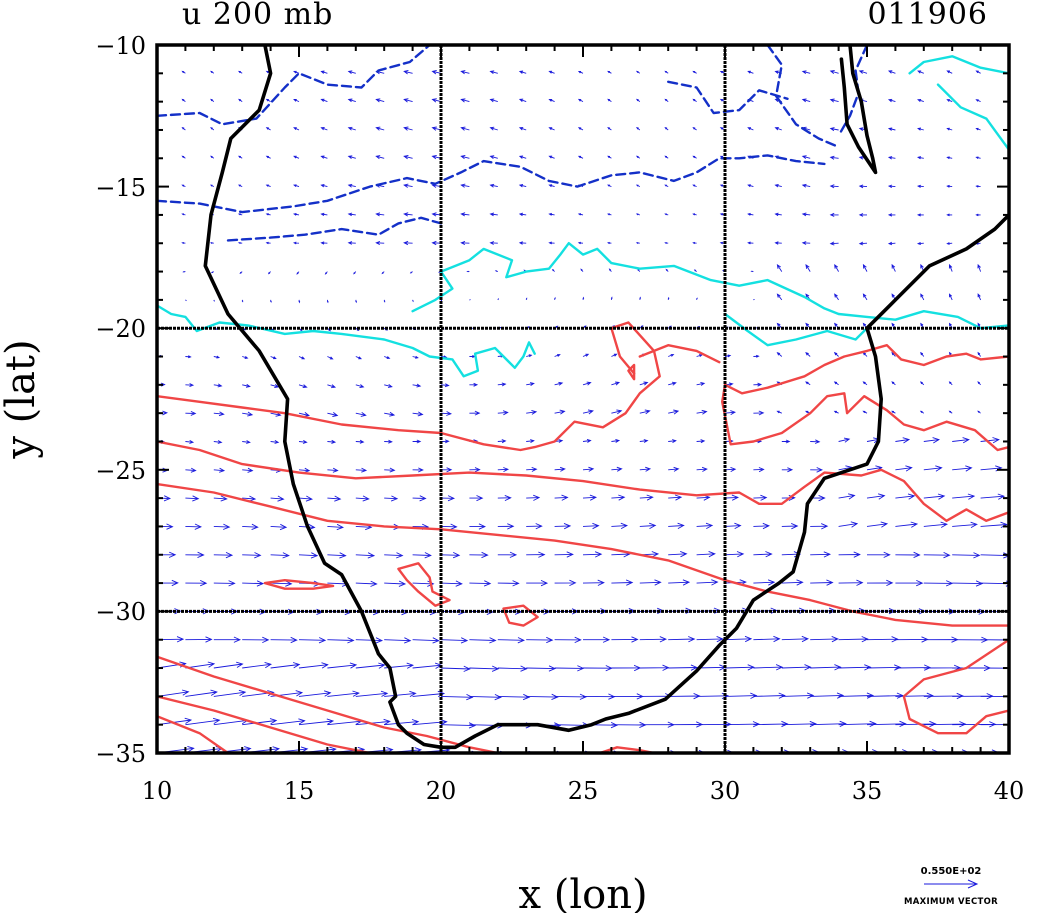 The image size is (1051, 913). I want to click on negative-contour-line, so click(491, 184).